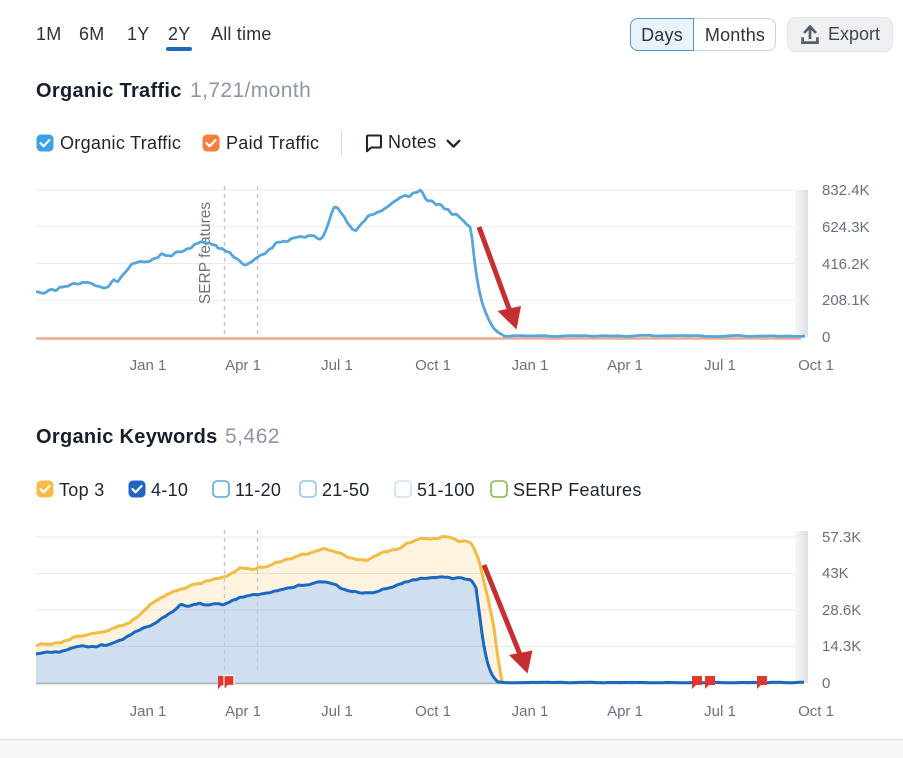  What do you see at coordinates (846, 300) in the screenshot?
I see `svg-text: 208.1K` at bounding box center [846, 300].